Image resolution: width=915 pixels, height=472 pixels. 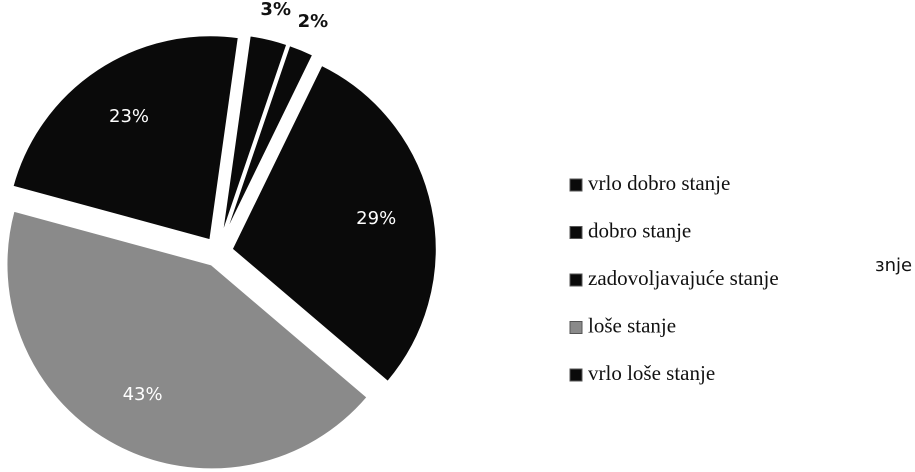 What do you see at coordinates (683, 278) in the screenshot?
I see `legend-label: zadovoljavajuće stanje` at bounding box center [683, 278].